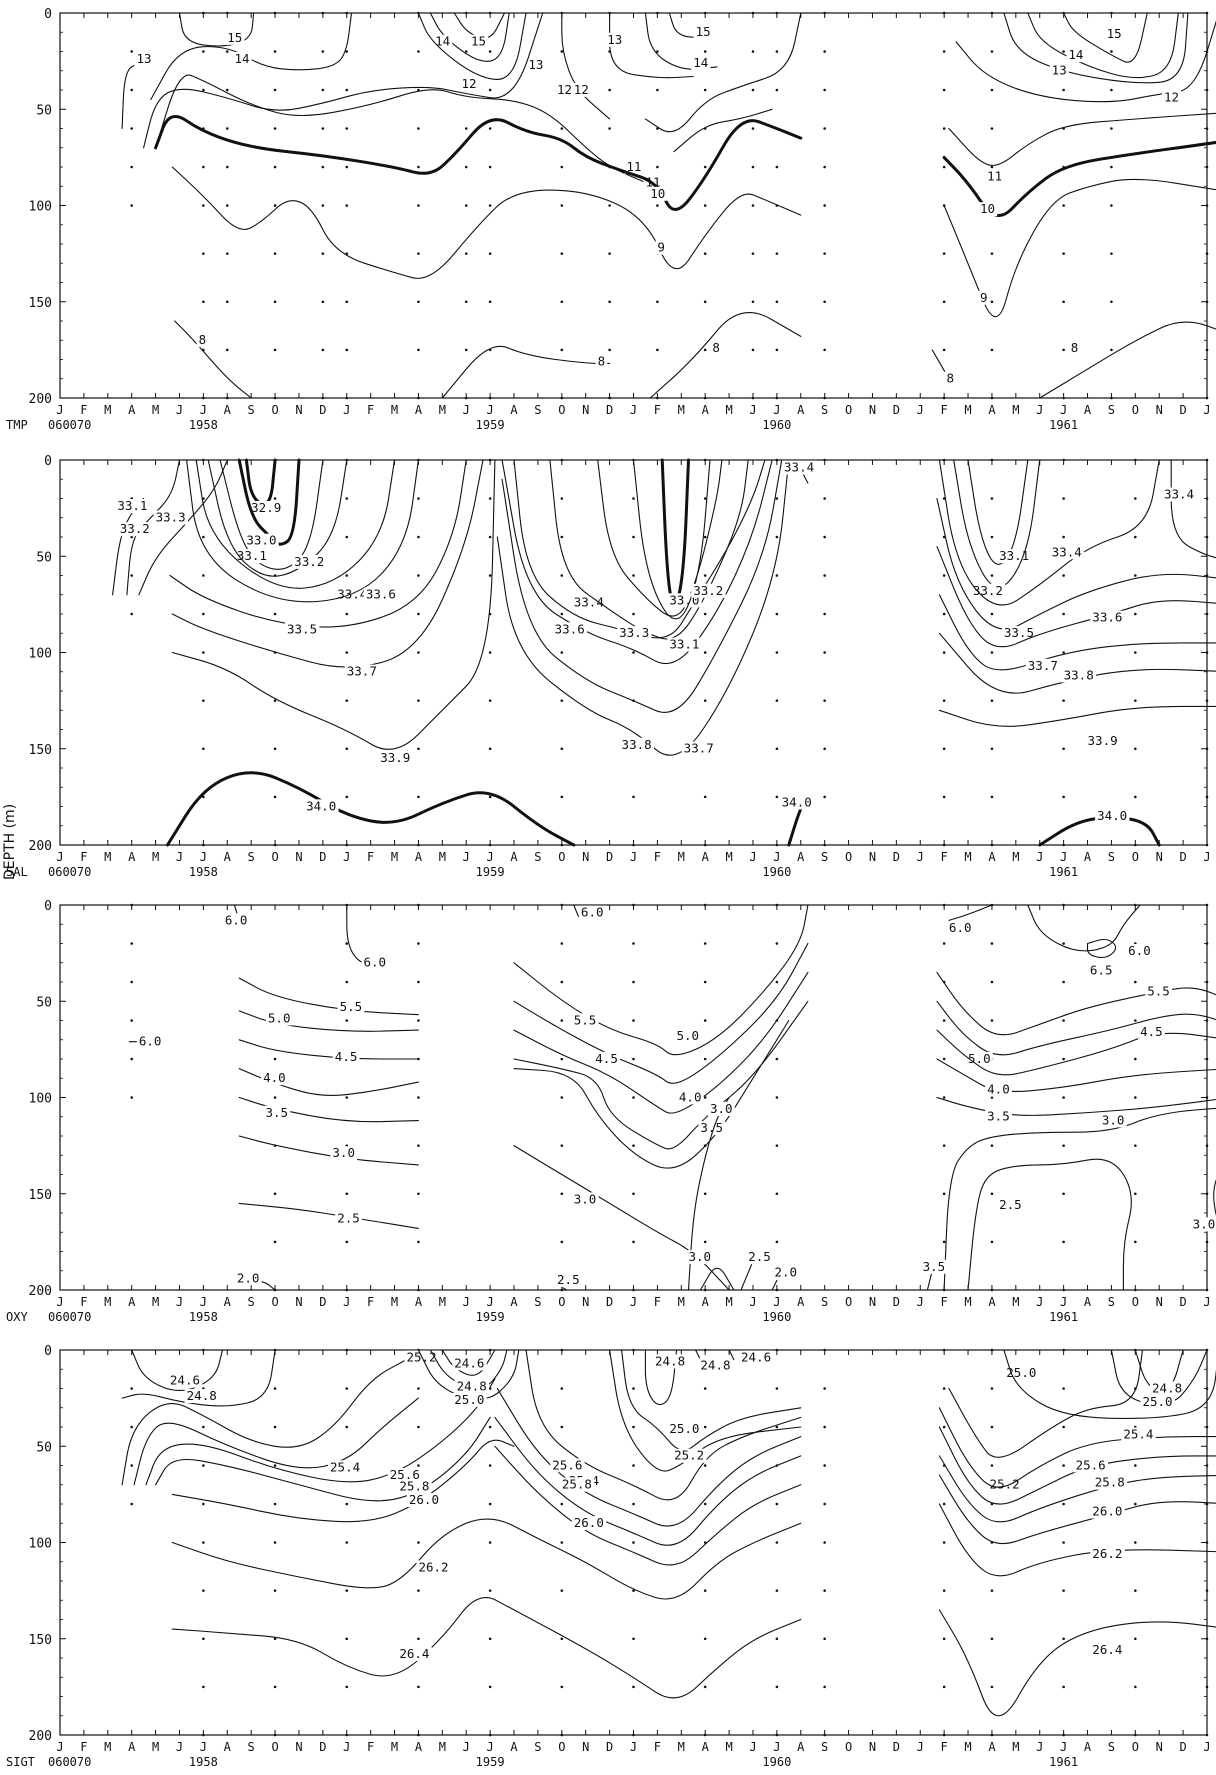 This screenshot has width=1216, height=1775. Describe the element at coordinates (661, 247) in the screenshot. I see `contour-label: 9` at that location.